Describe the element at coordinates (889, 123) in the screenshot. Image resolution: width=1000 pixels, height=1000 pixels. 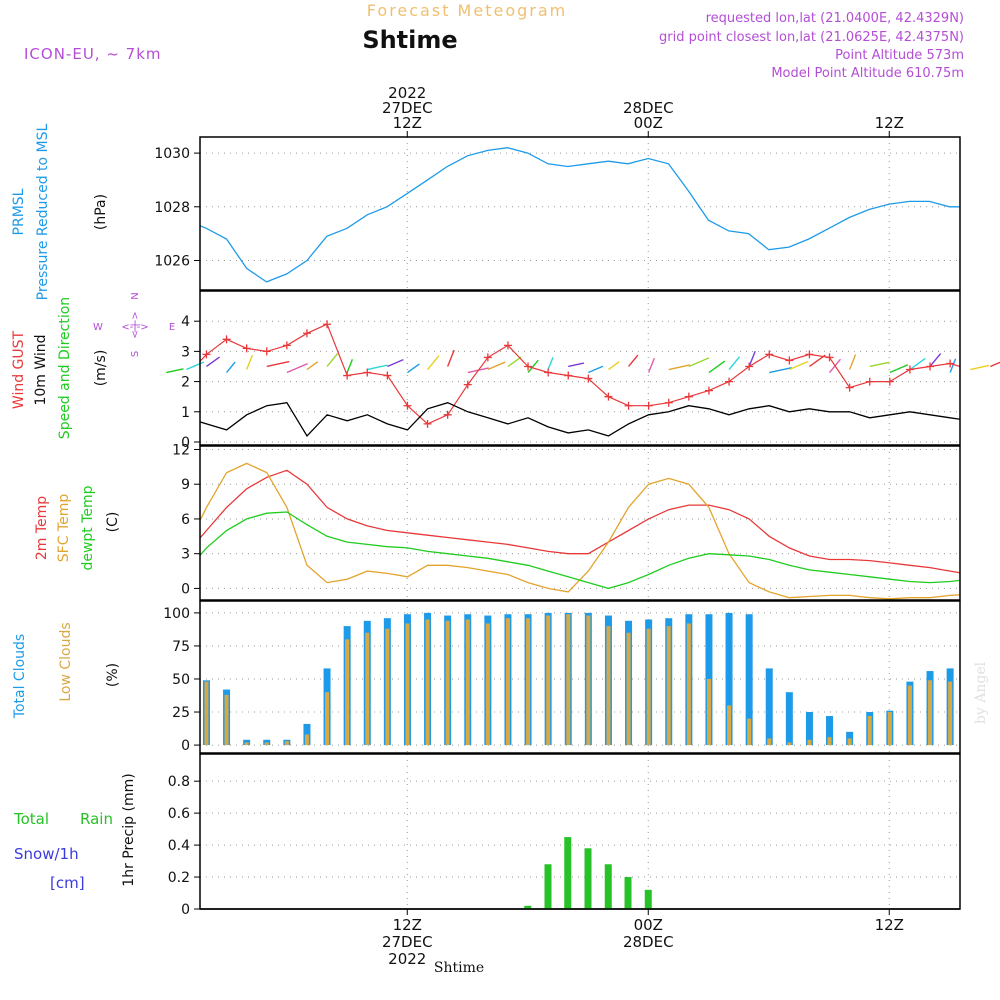
I see `top-time-label: 12Z` at that location.